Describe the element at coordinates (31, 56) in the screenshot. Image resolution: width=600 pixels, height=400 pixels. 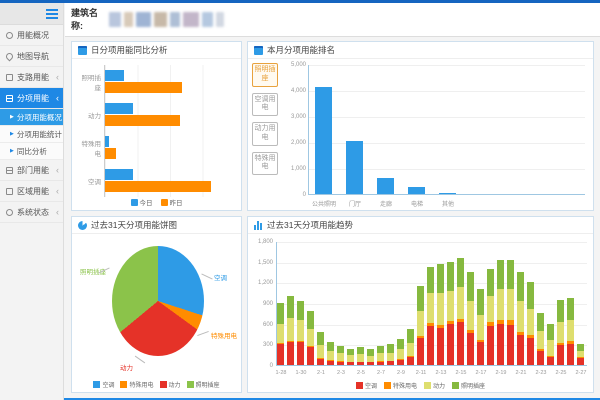
I see `sidebar-item-2: 地图导航` at that location.